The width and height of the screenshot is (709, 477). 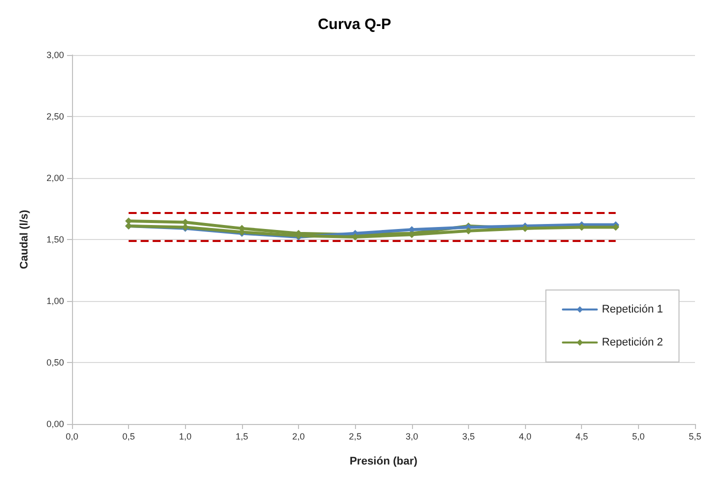 I want to click on chart-title: Curva Q-P, so click(x=355, y=24).